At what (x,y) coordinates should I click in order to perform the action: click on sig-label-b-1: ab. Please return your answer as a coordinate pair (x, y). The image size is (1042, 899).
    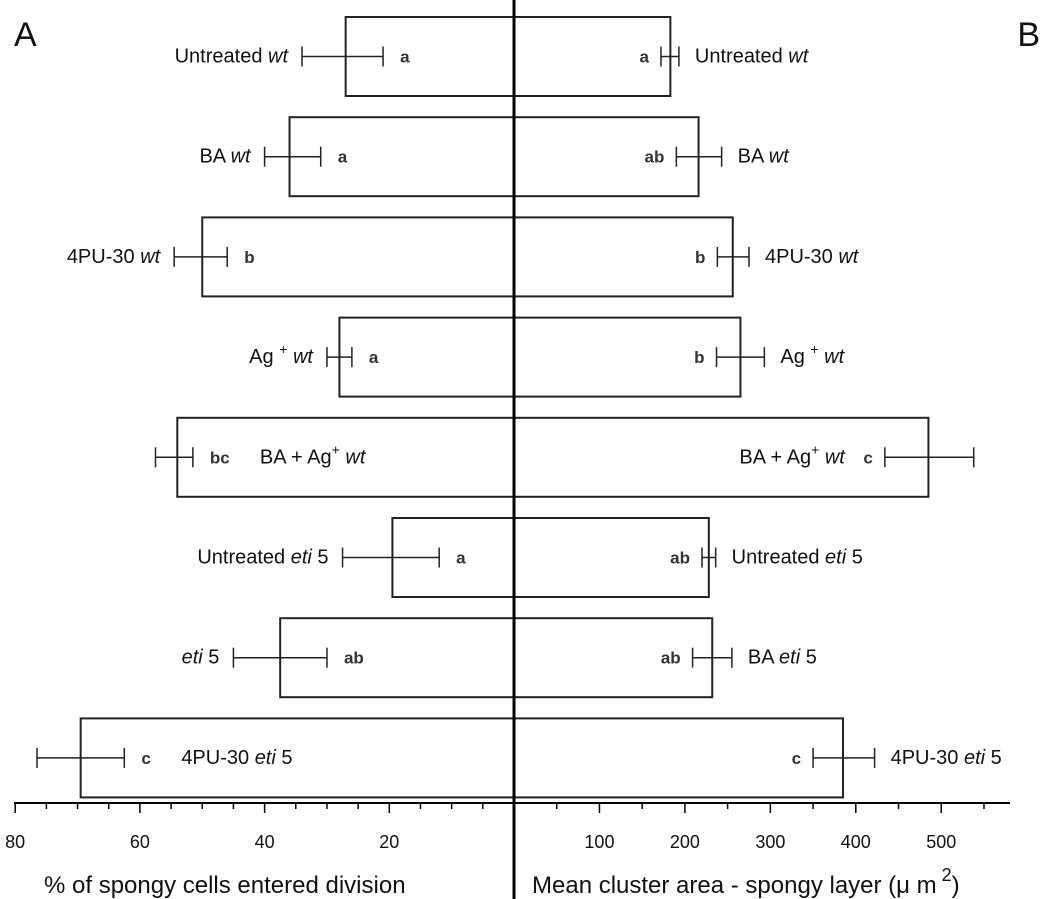
    Looking at the image, I should click on (655, 157).